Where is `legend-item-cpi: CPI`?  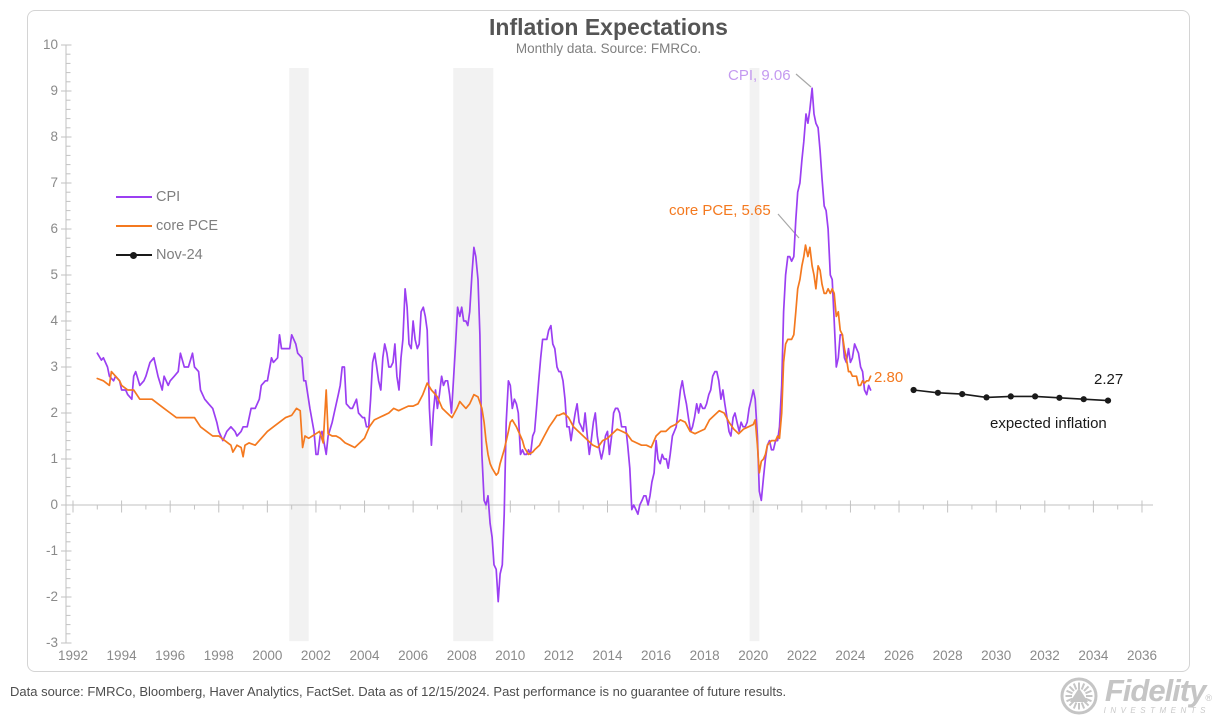
legend-item-cpi: CPI is located at coordinates (167, 197).